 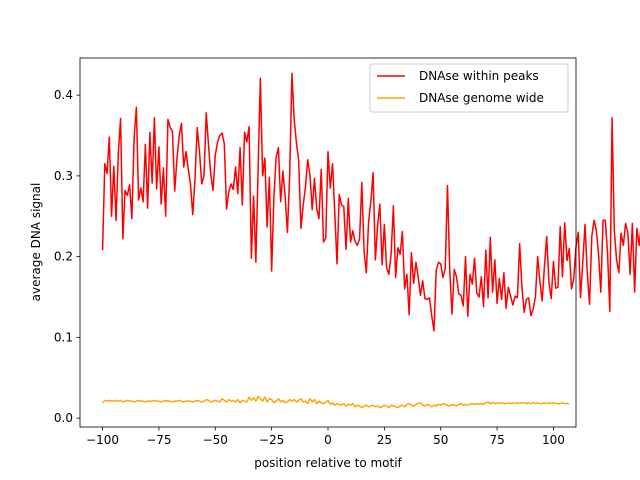 I want to click on x-tick-label: 25, so click(x=384, y=440).